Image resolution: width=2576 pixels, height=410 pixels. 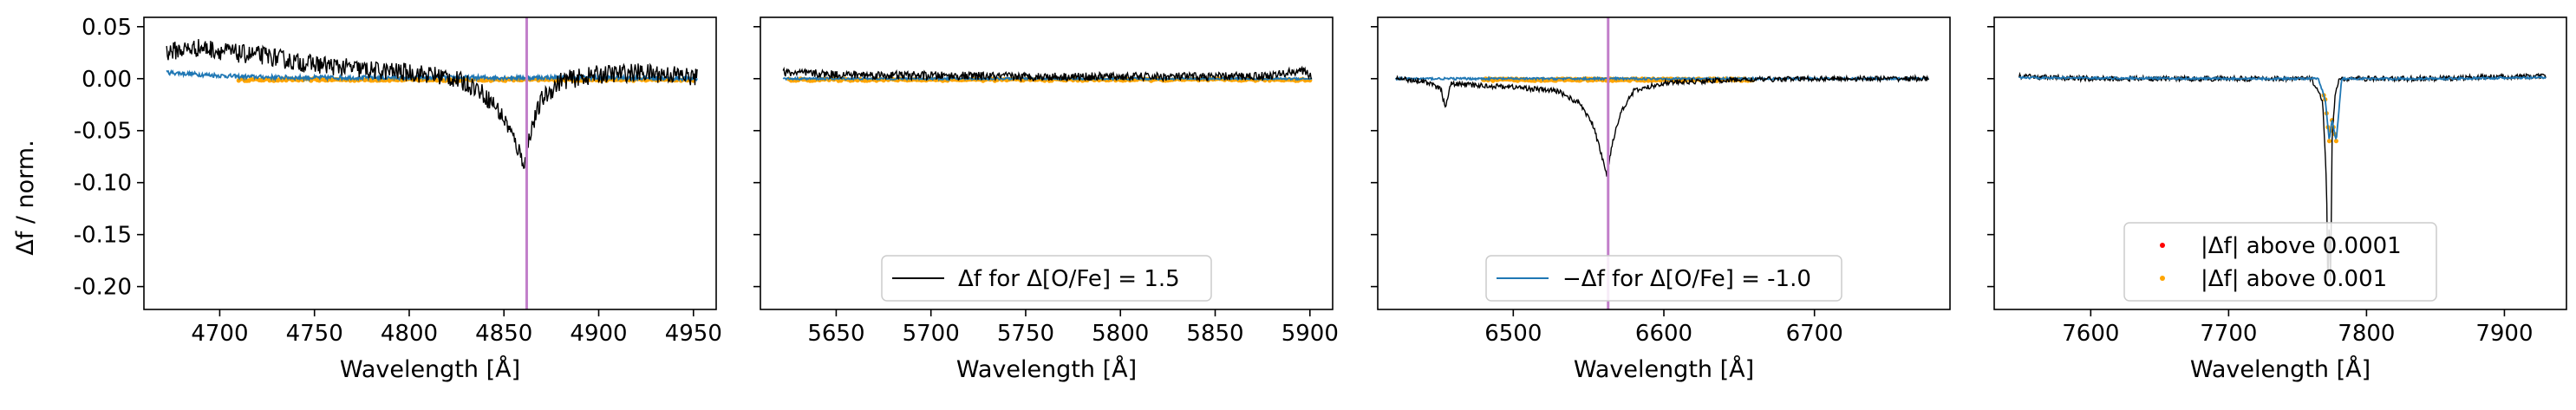 I want to click on legend-entry-label: |Δf| above 0.001, so click(x=2294, y=279).